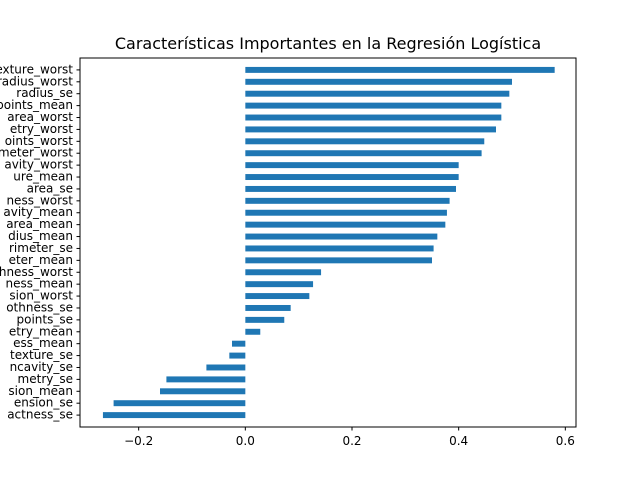 The image size is (640, 480). Describe the element at coordinates (206, 379) in the screenshot. I see `bar-metry_se` at that location.